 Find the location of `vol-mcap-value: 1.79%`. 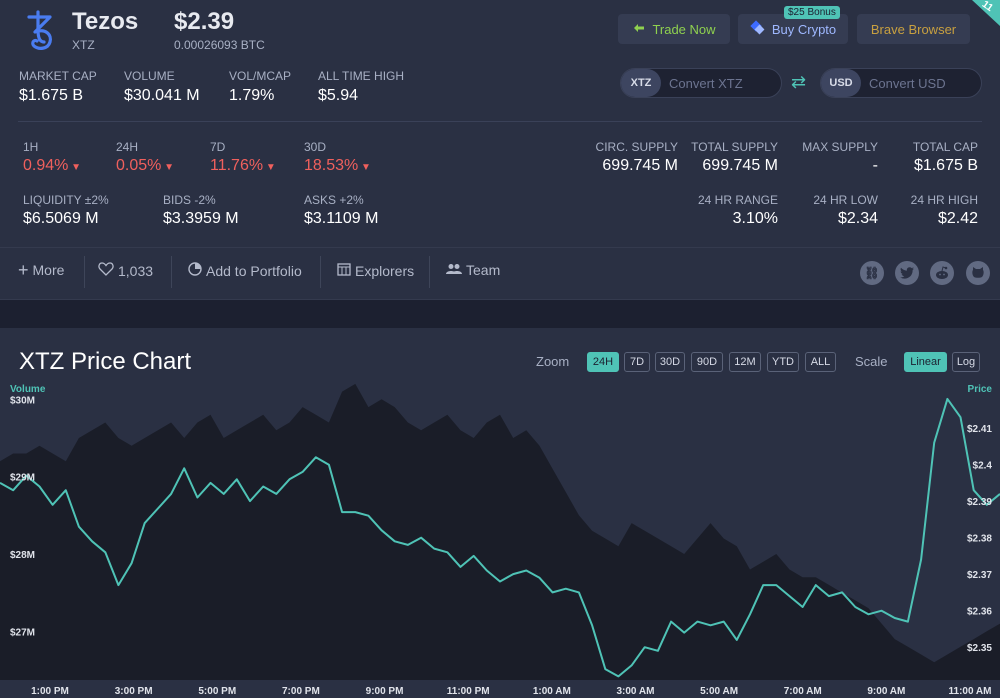

vol-mcap-value: 1.79% is located at coordinates (252, 95).